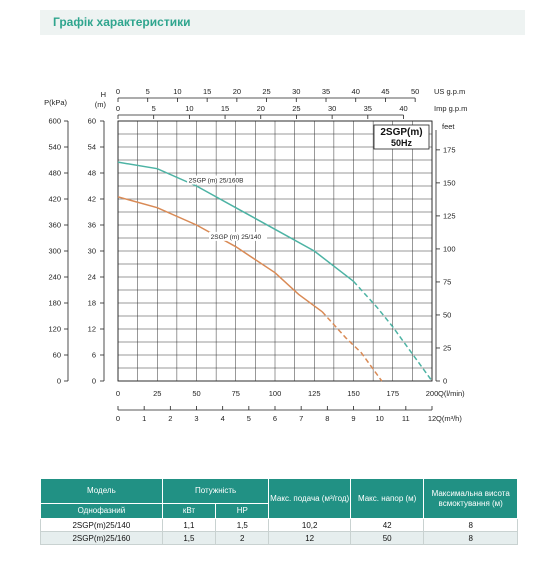  Describe the element at coordinates (447, 347) in the screenshot. I see `feet-tick-label: 25` at that location.